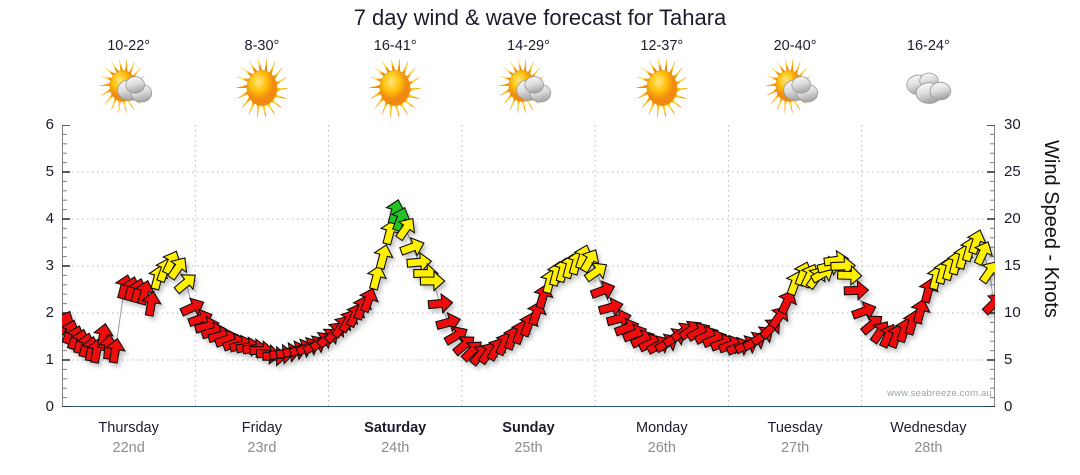  Describe the element at coordinates (795, 46) in the screenshot. I see `day-temperature-range: 20-40°` at that location.